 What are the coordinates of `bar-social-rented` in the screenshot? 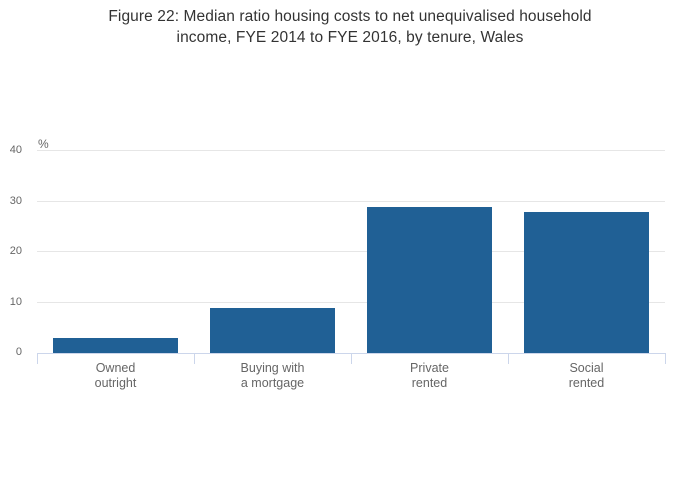 It's located at (586, 282).